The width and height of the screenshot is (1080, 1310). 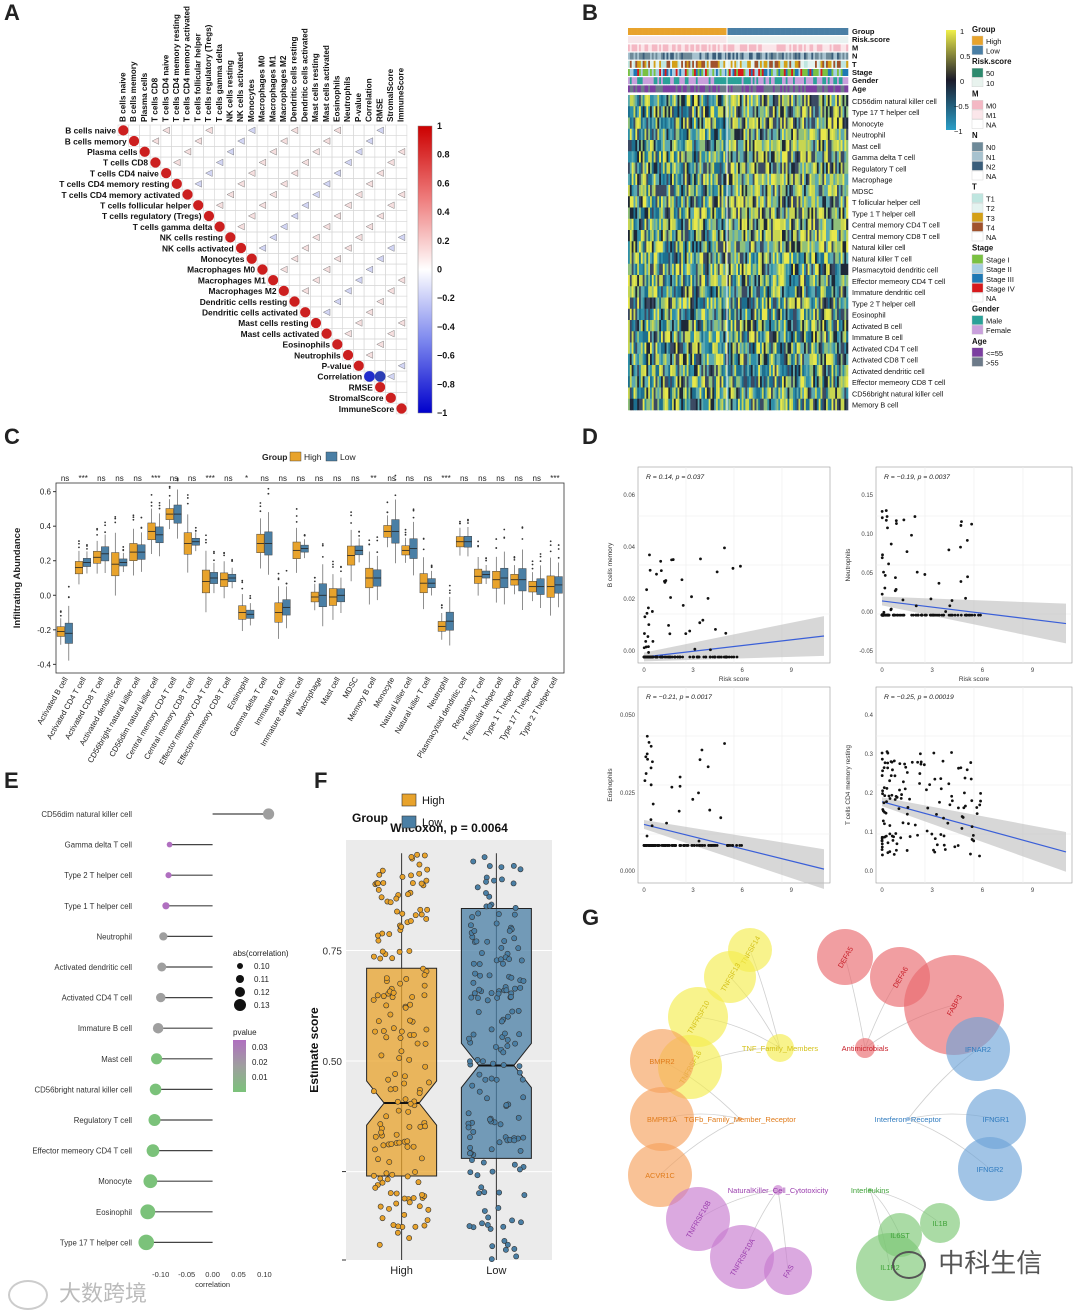 What do you see at coordinates (337, 344) in the screenshot?
I see `diag-circle` at bounding box center [337, 344].